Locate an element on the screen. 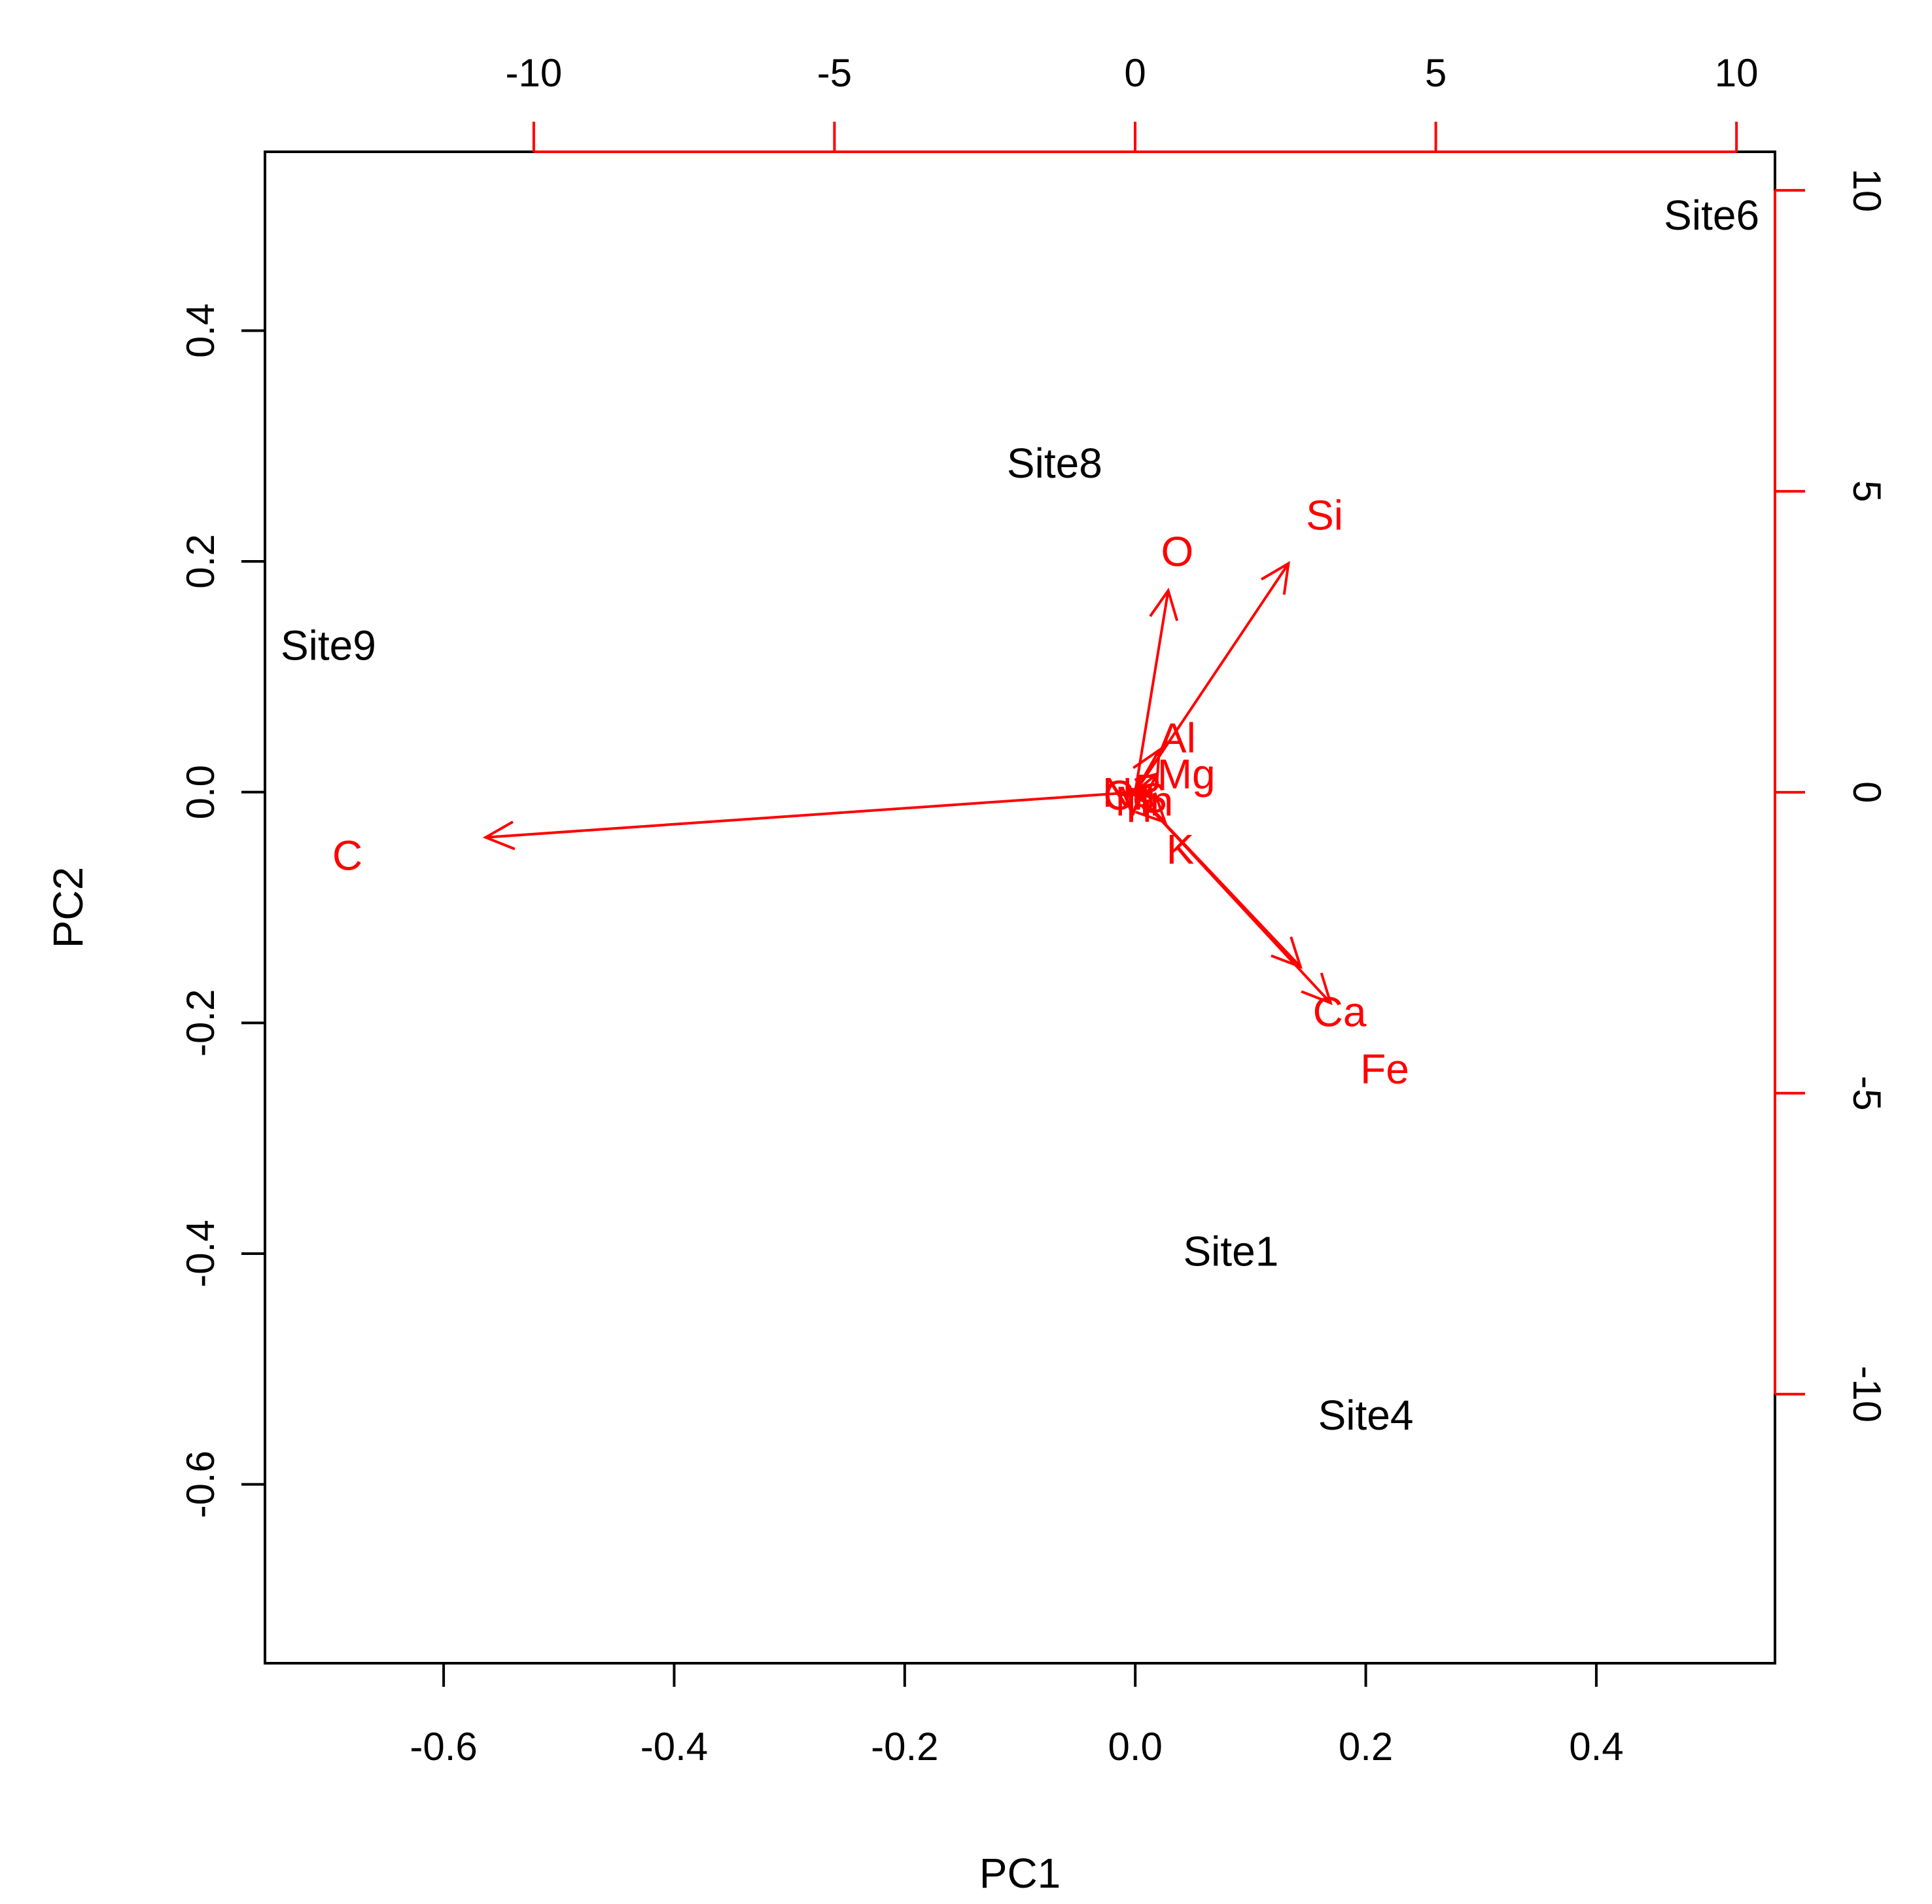  variable-label-O: O is located at coordinates (1177, 551).